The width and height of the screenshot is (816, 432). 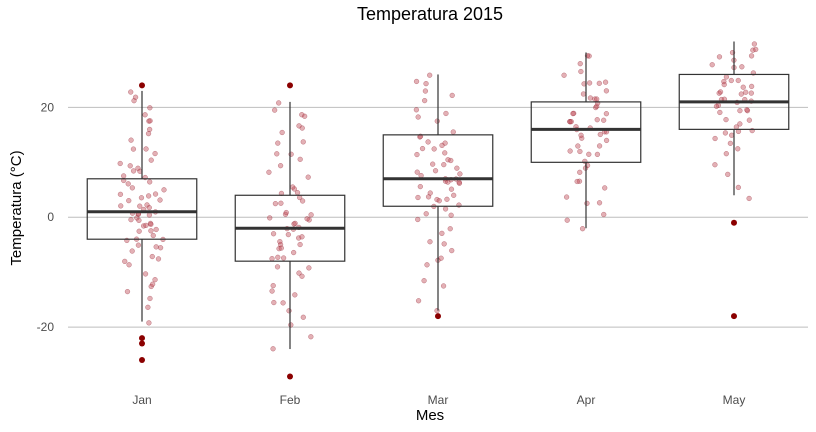 I want to click on x-axis-label: Mes, so click(x=430, y=415).